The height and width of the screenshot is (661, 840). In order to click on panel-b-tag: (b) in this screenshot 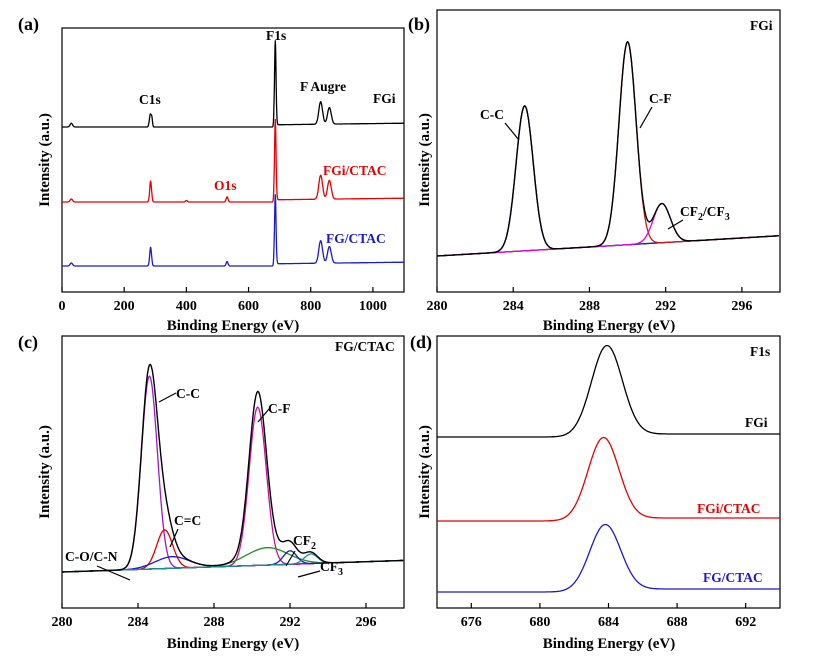, I will do `click(419, 24)`.